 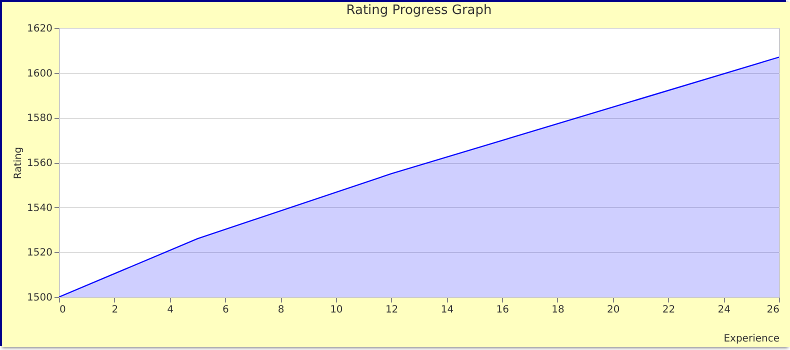 I want to click on x-tick-label: 16, so click(x=502, y=310).